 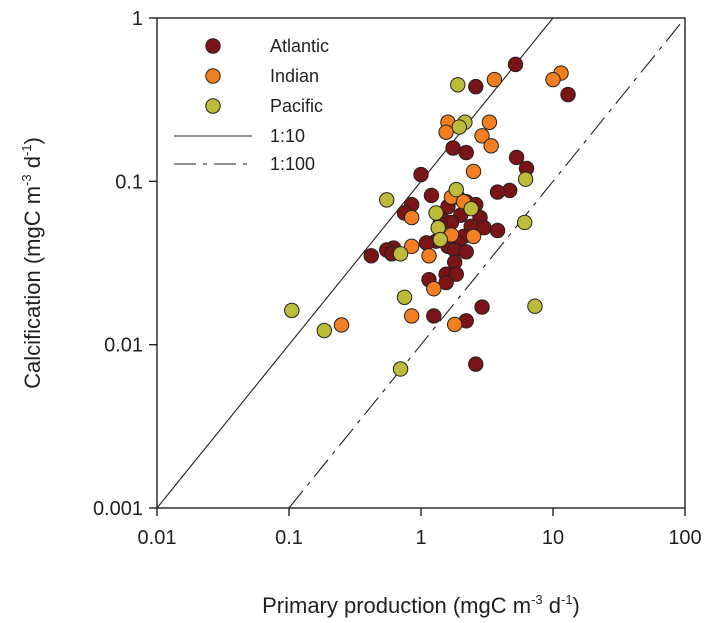 I want to click on y-axis-title: Calcification (mgC m-3 d-1), so click(x=32, y=263).